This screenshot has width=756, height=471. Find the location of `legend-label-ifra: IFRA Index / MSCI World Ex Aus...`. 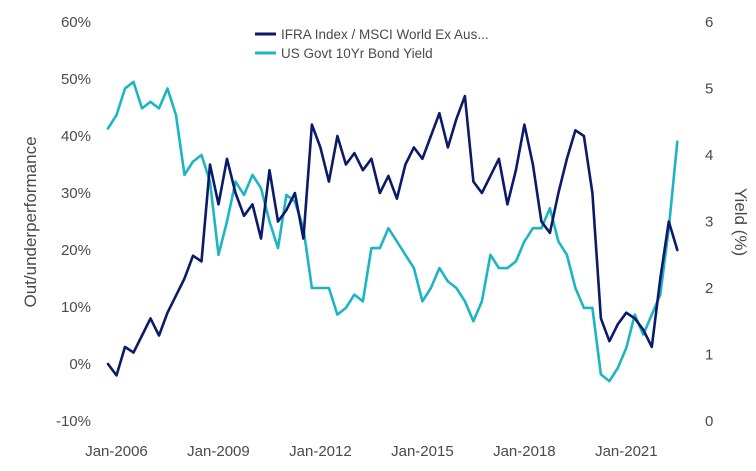

legend-label-ifra: IFRA Index / MSCI World Ex Aus... is located at coordinates (385, 34).